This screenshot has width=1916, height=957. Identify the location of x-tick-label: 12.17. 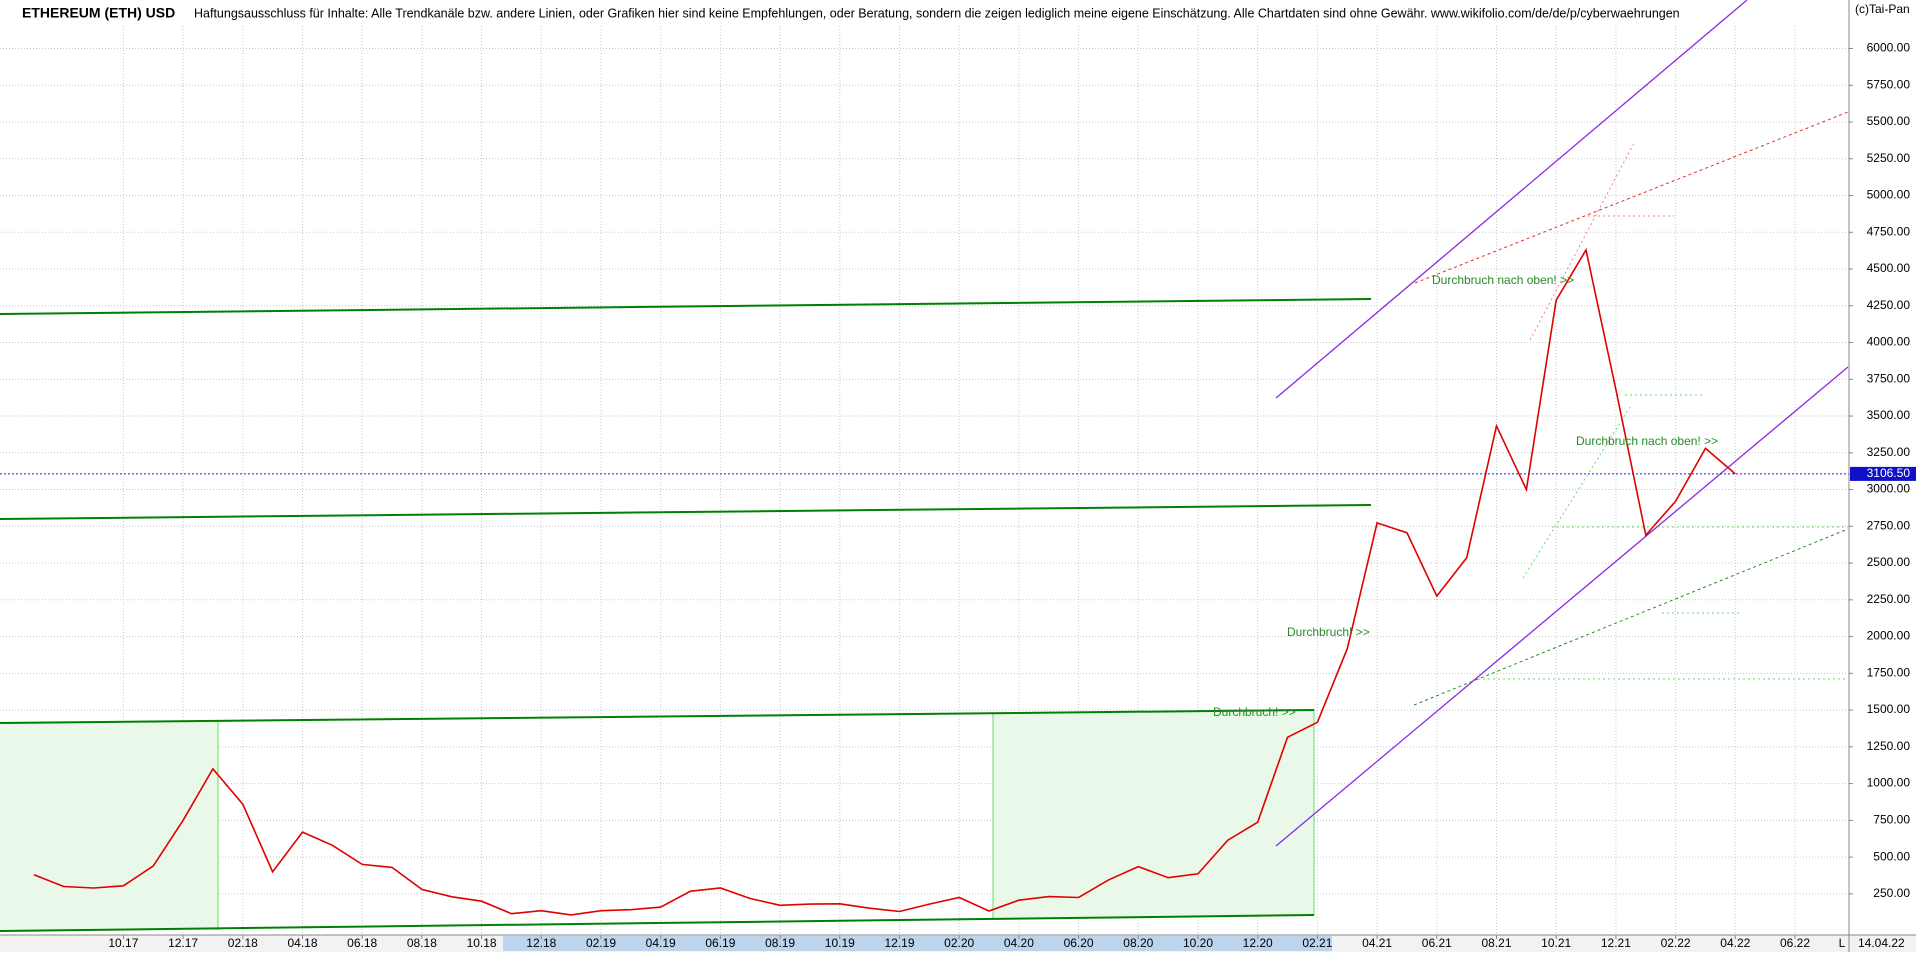
(183, 943).